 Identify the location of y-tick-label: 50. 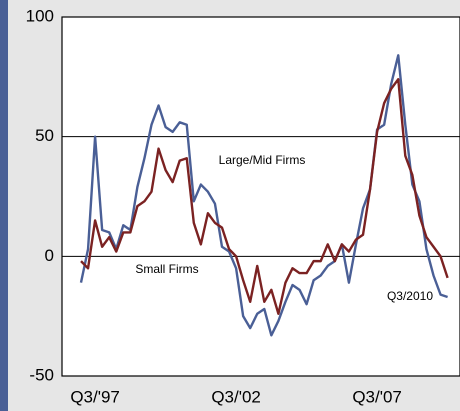
(44, 135).